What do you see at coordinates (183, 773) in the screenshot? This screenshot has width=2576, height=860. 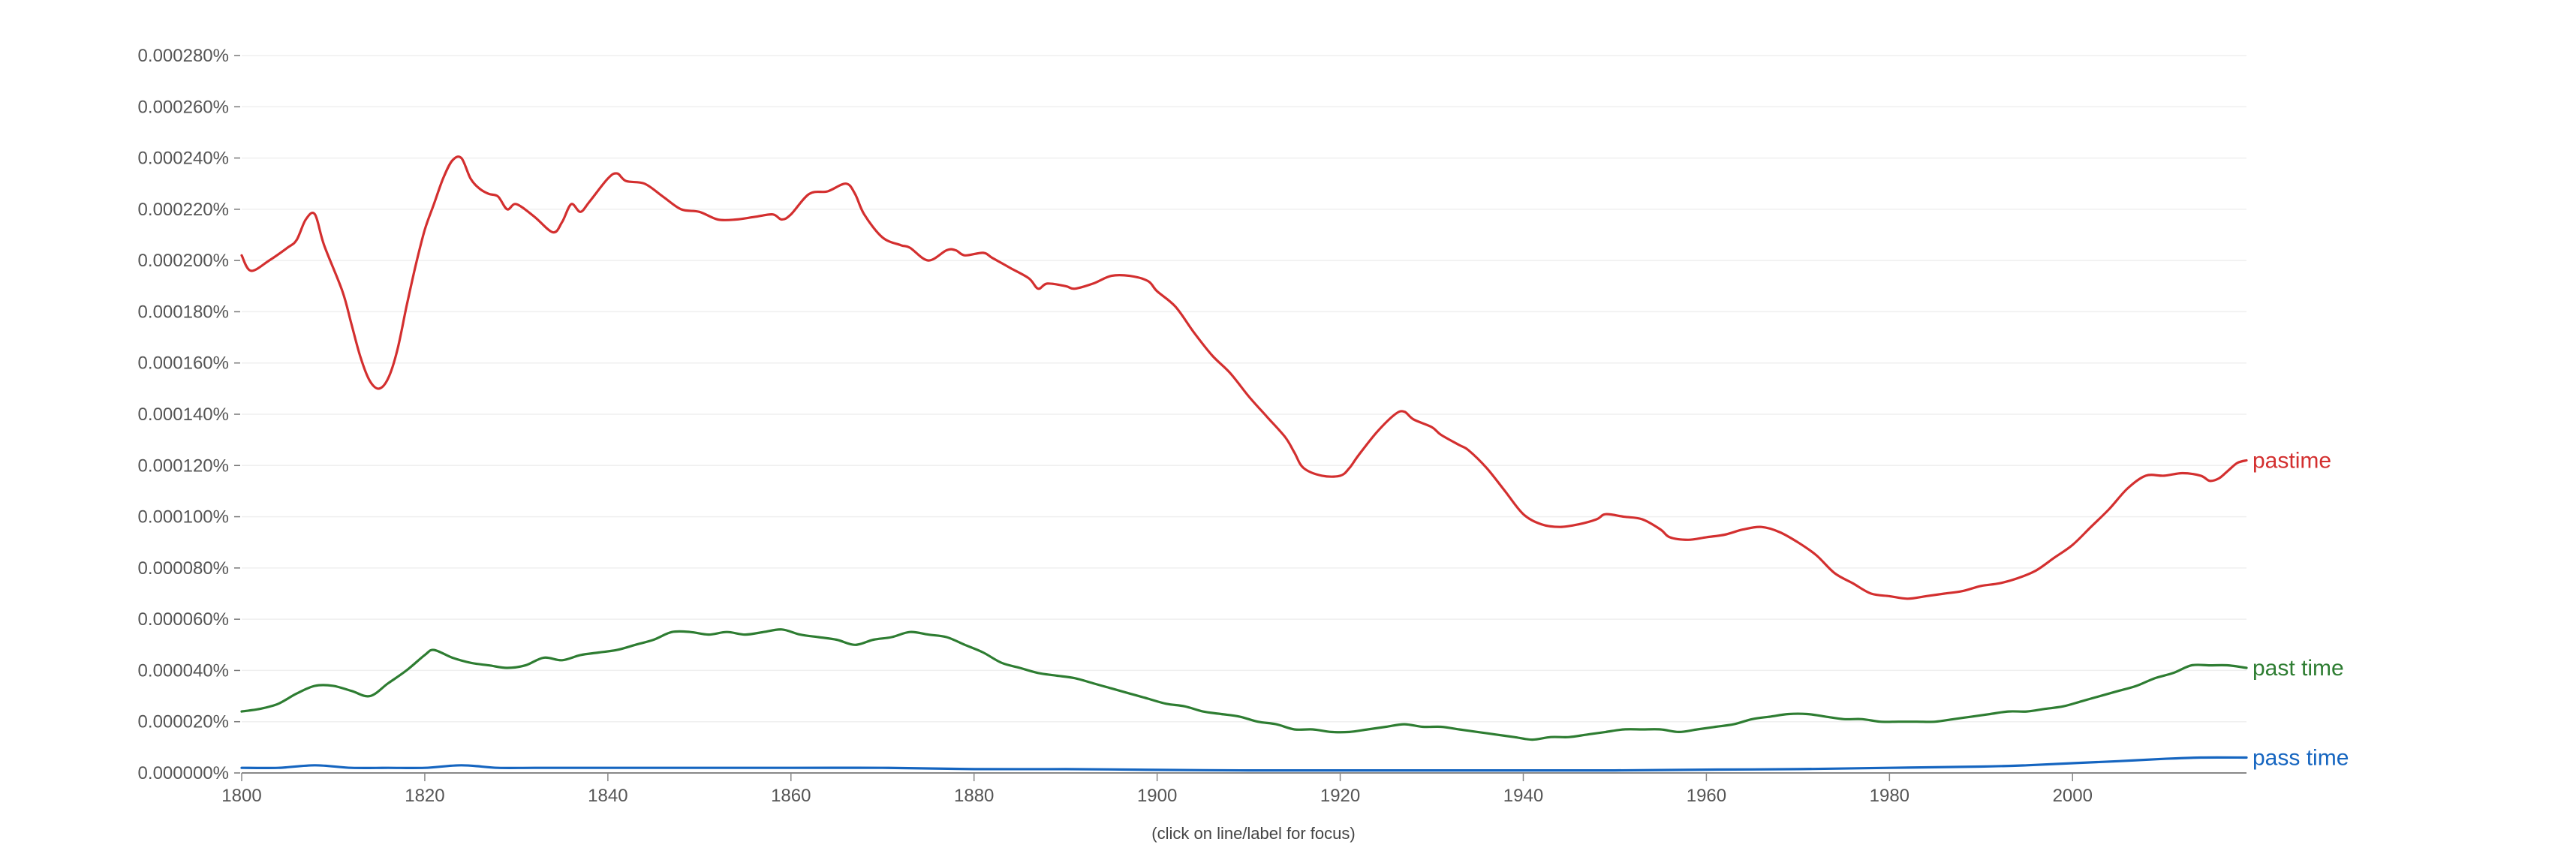 I see `y-tick-label: 0.000000%` at bounding box center [183, 773].